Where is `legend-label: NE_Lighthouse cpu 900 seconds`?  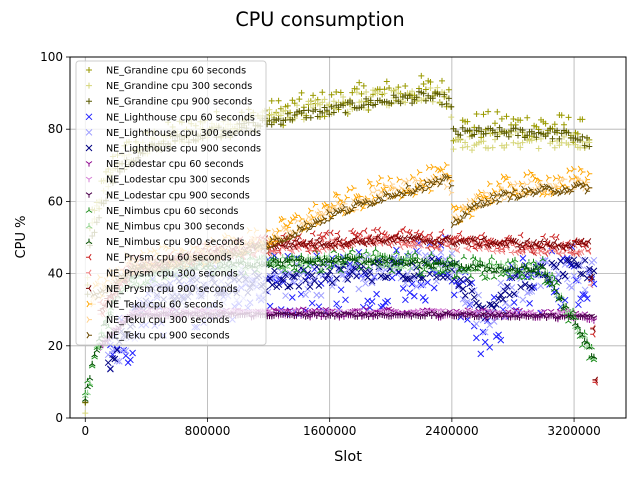
legend-label: NE_Lighthouse cpu 900 seconds is located at coordinates (183, 149).